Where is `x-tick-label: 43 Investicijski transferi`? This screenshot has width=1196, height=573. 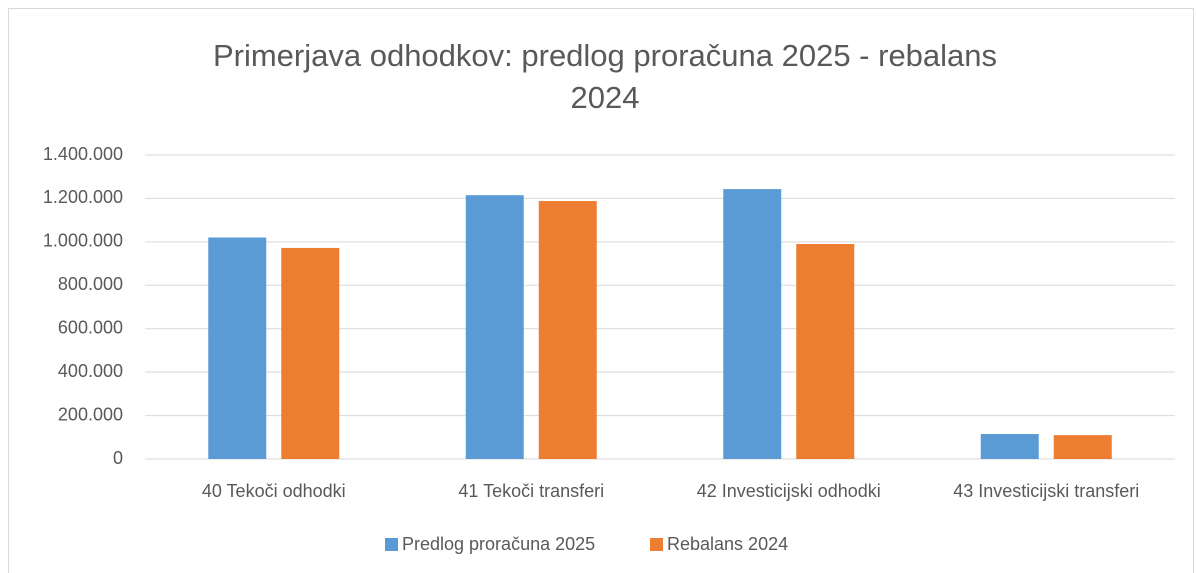
x-tick-label: 43 Investicijski transferi is located at coordinates (1046, 491).